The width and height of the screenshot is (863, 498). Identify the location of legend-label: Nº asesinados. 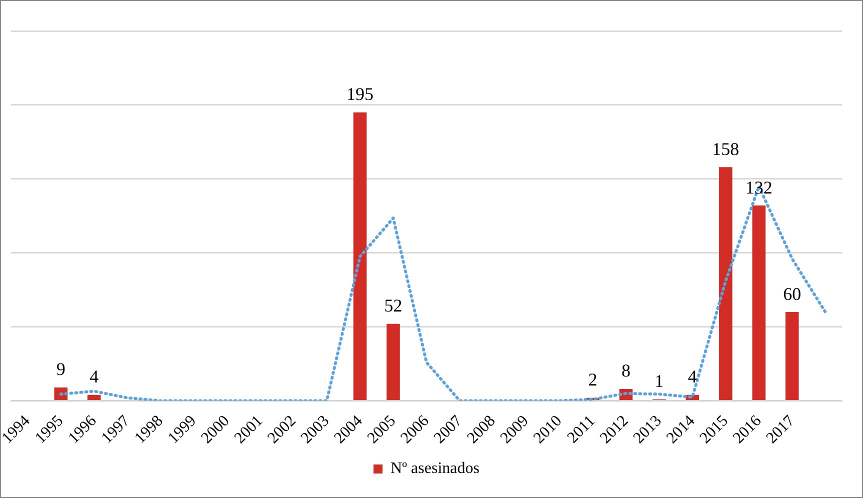
(435, 469).